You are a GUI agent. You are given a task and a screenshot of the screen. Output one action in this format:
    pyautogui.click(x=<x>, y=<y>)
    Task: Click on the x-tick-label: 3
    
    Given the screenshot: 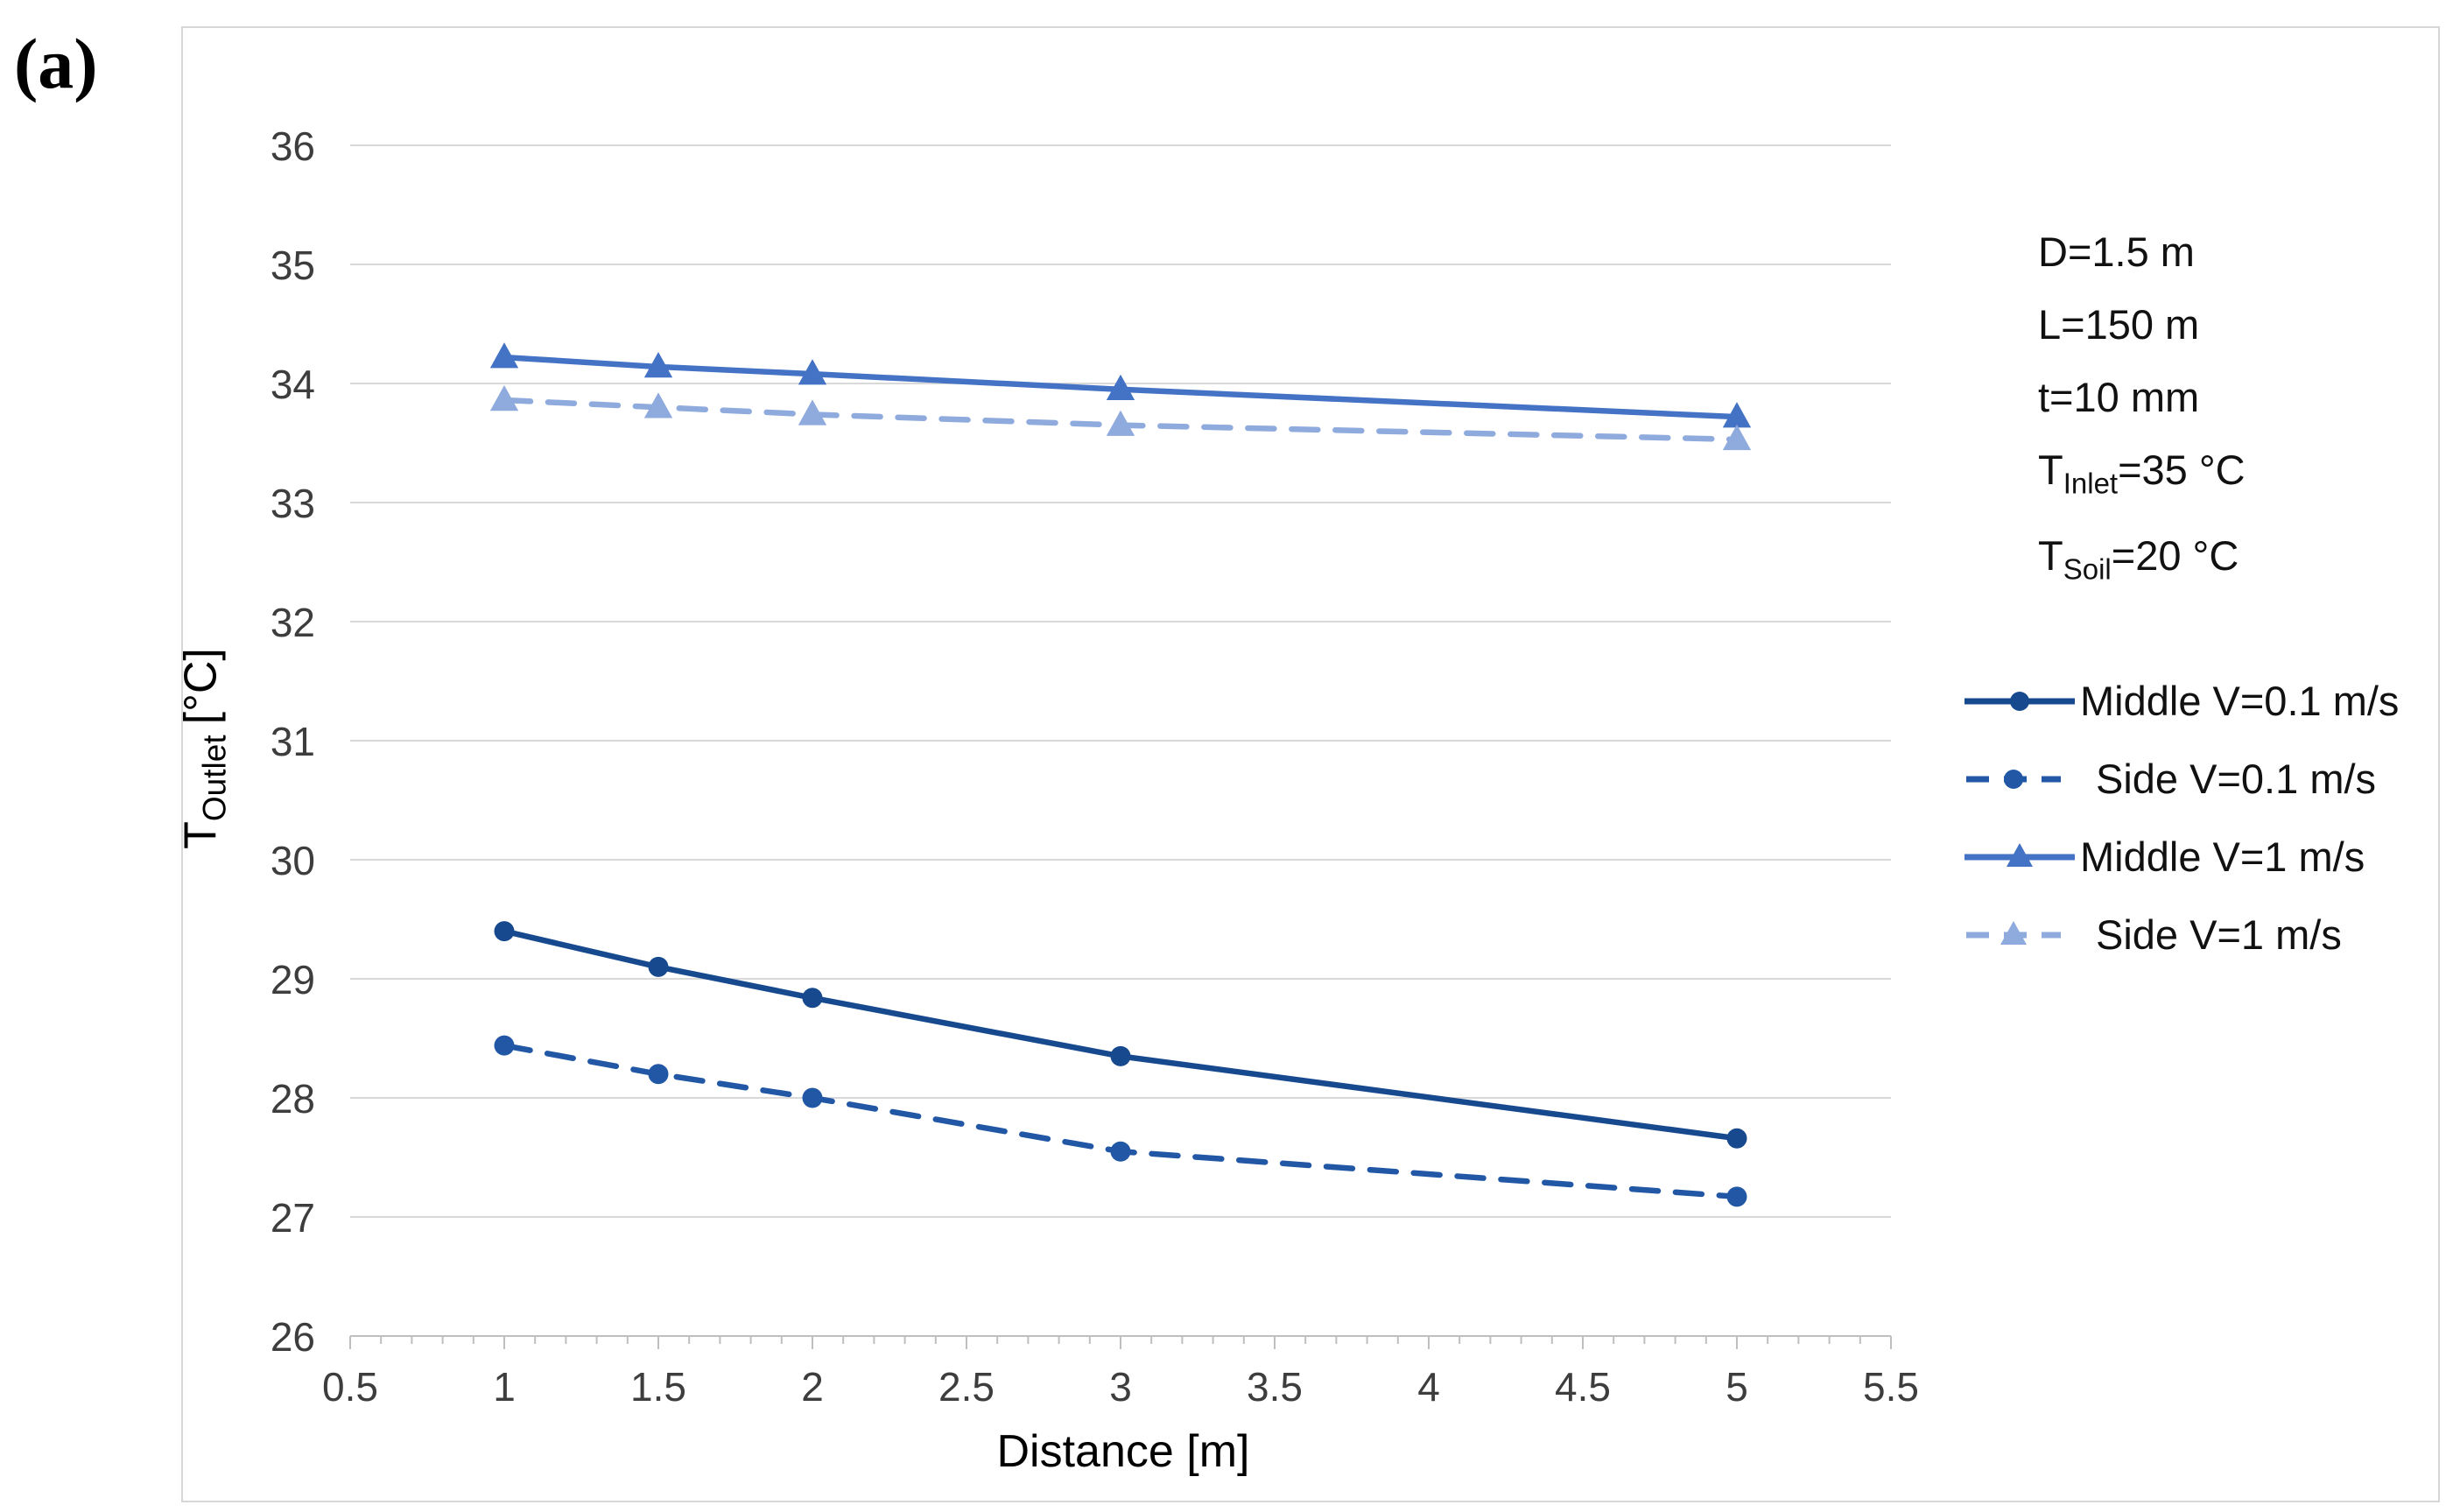 What is the action you would take?
    pyautogui.click(x=1120, y=1387)
    